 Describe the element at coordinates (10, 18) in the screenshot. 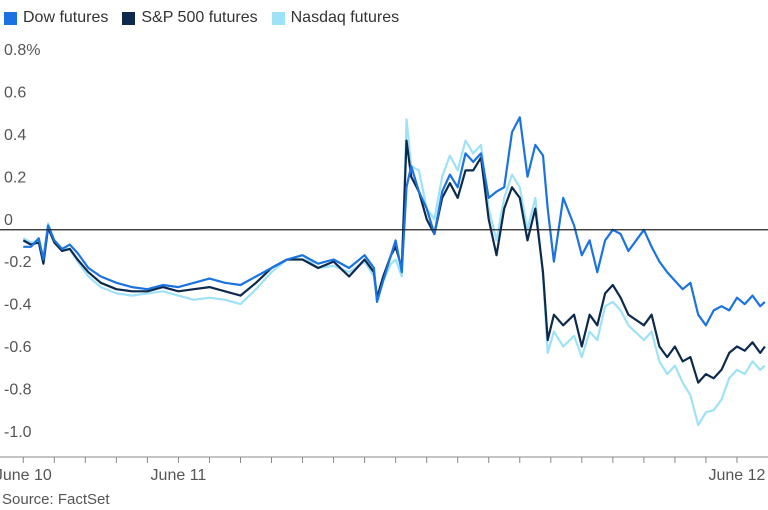

I see `legend-swatch-dow` at that location.